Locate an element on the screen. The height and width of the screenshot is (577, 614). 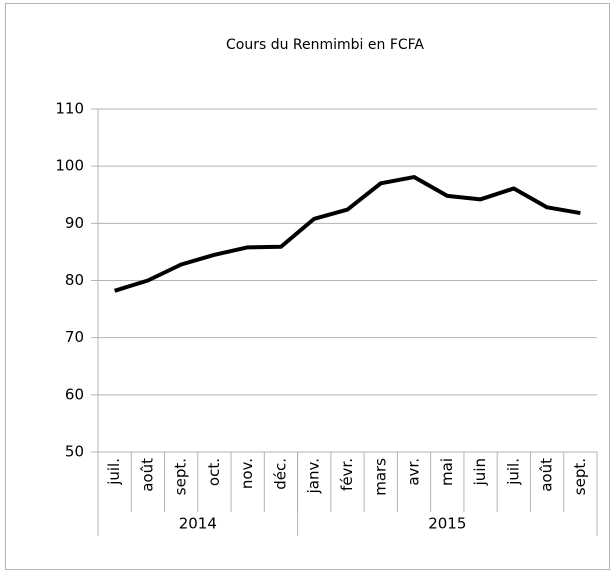
y-tick-label: 60 is located at coordinates (74, 394).